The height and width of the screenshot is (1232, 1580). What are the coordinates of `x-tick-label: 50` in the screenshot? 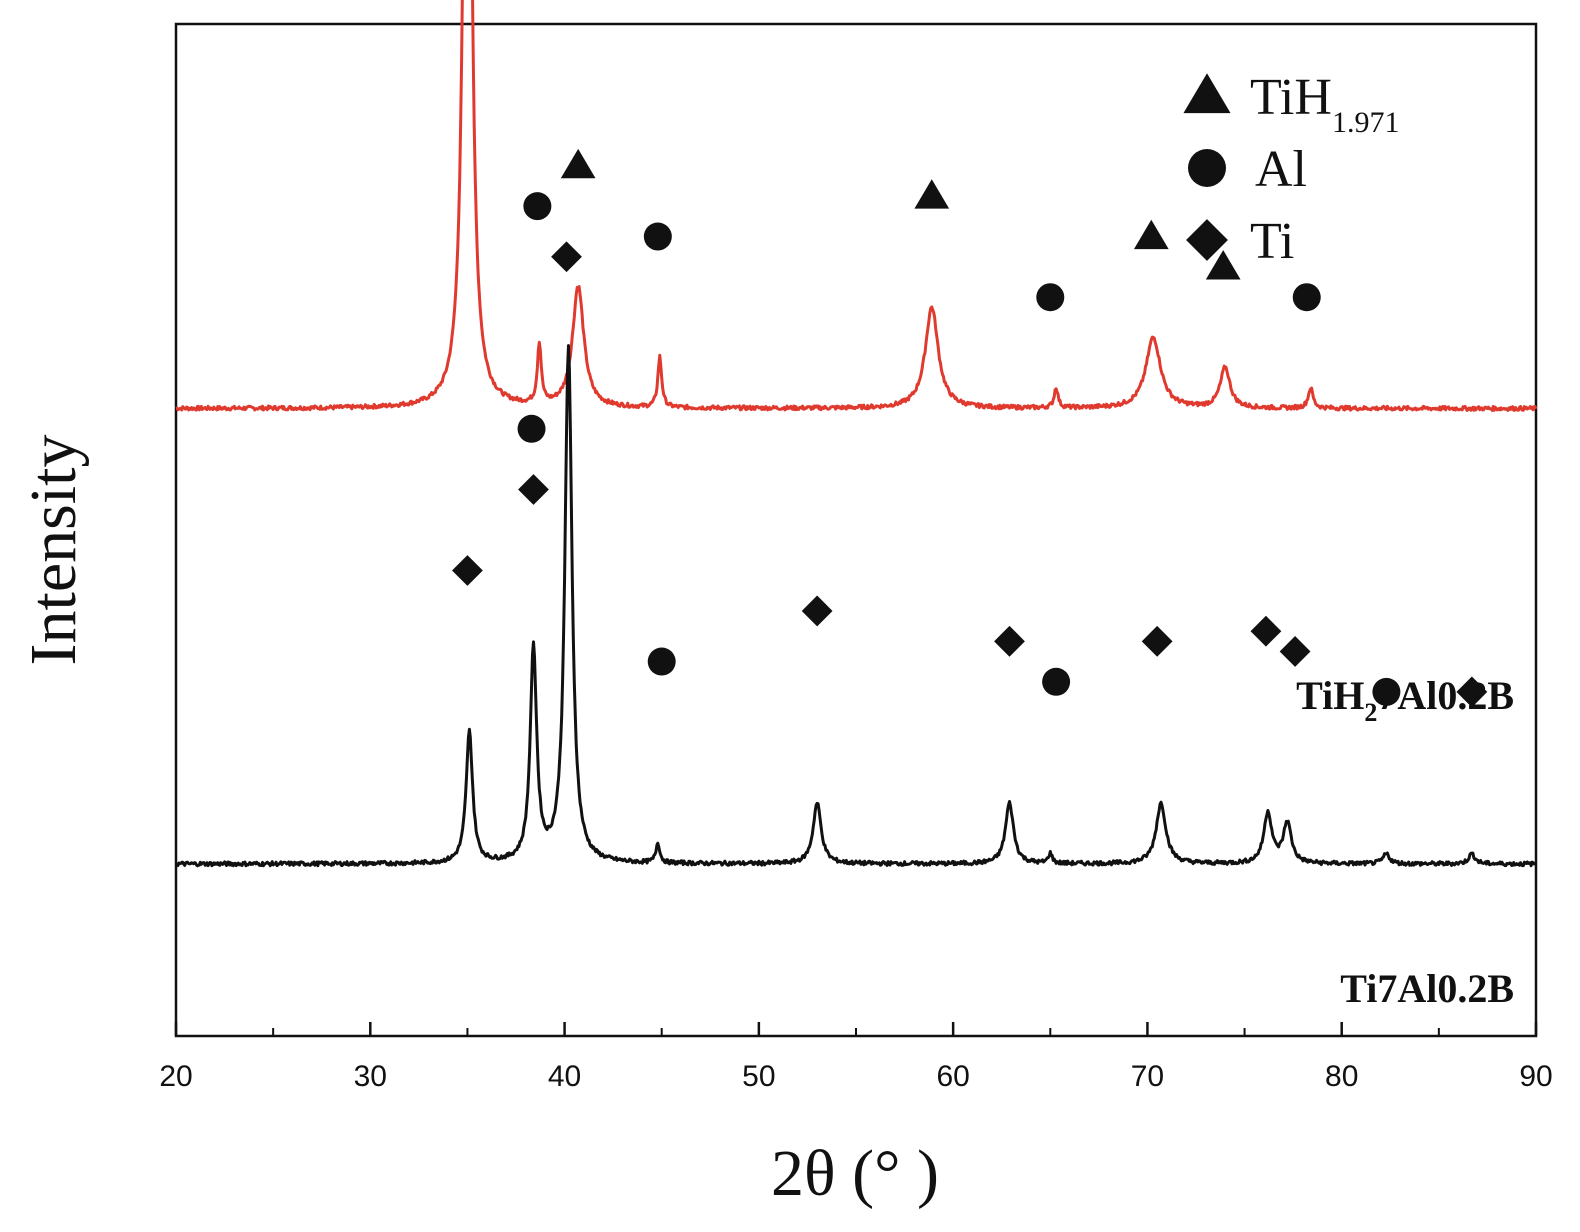 It's located at (758, 1076).